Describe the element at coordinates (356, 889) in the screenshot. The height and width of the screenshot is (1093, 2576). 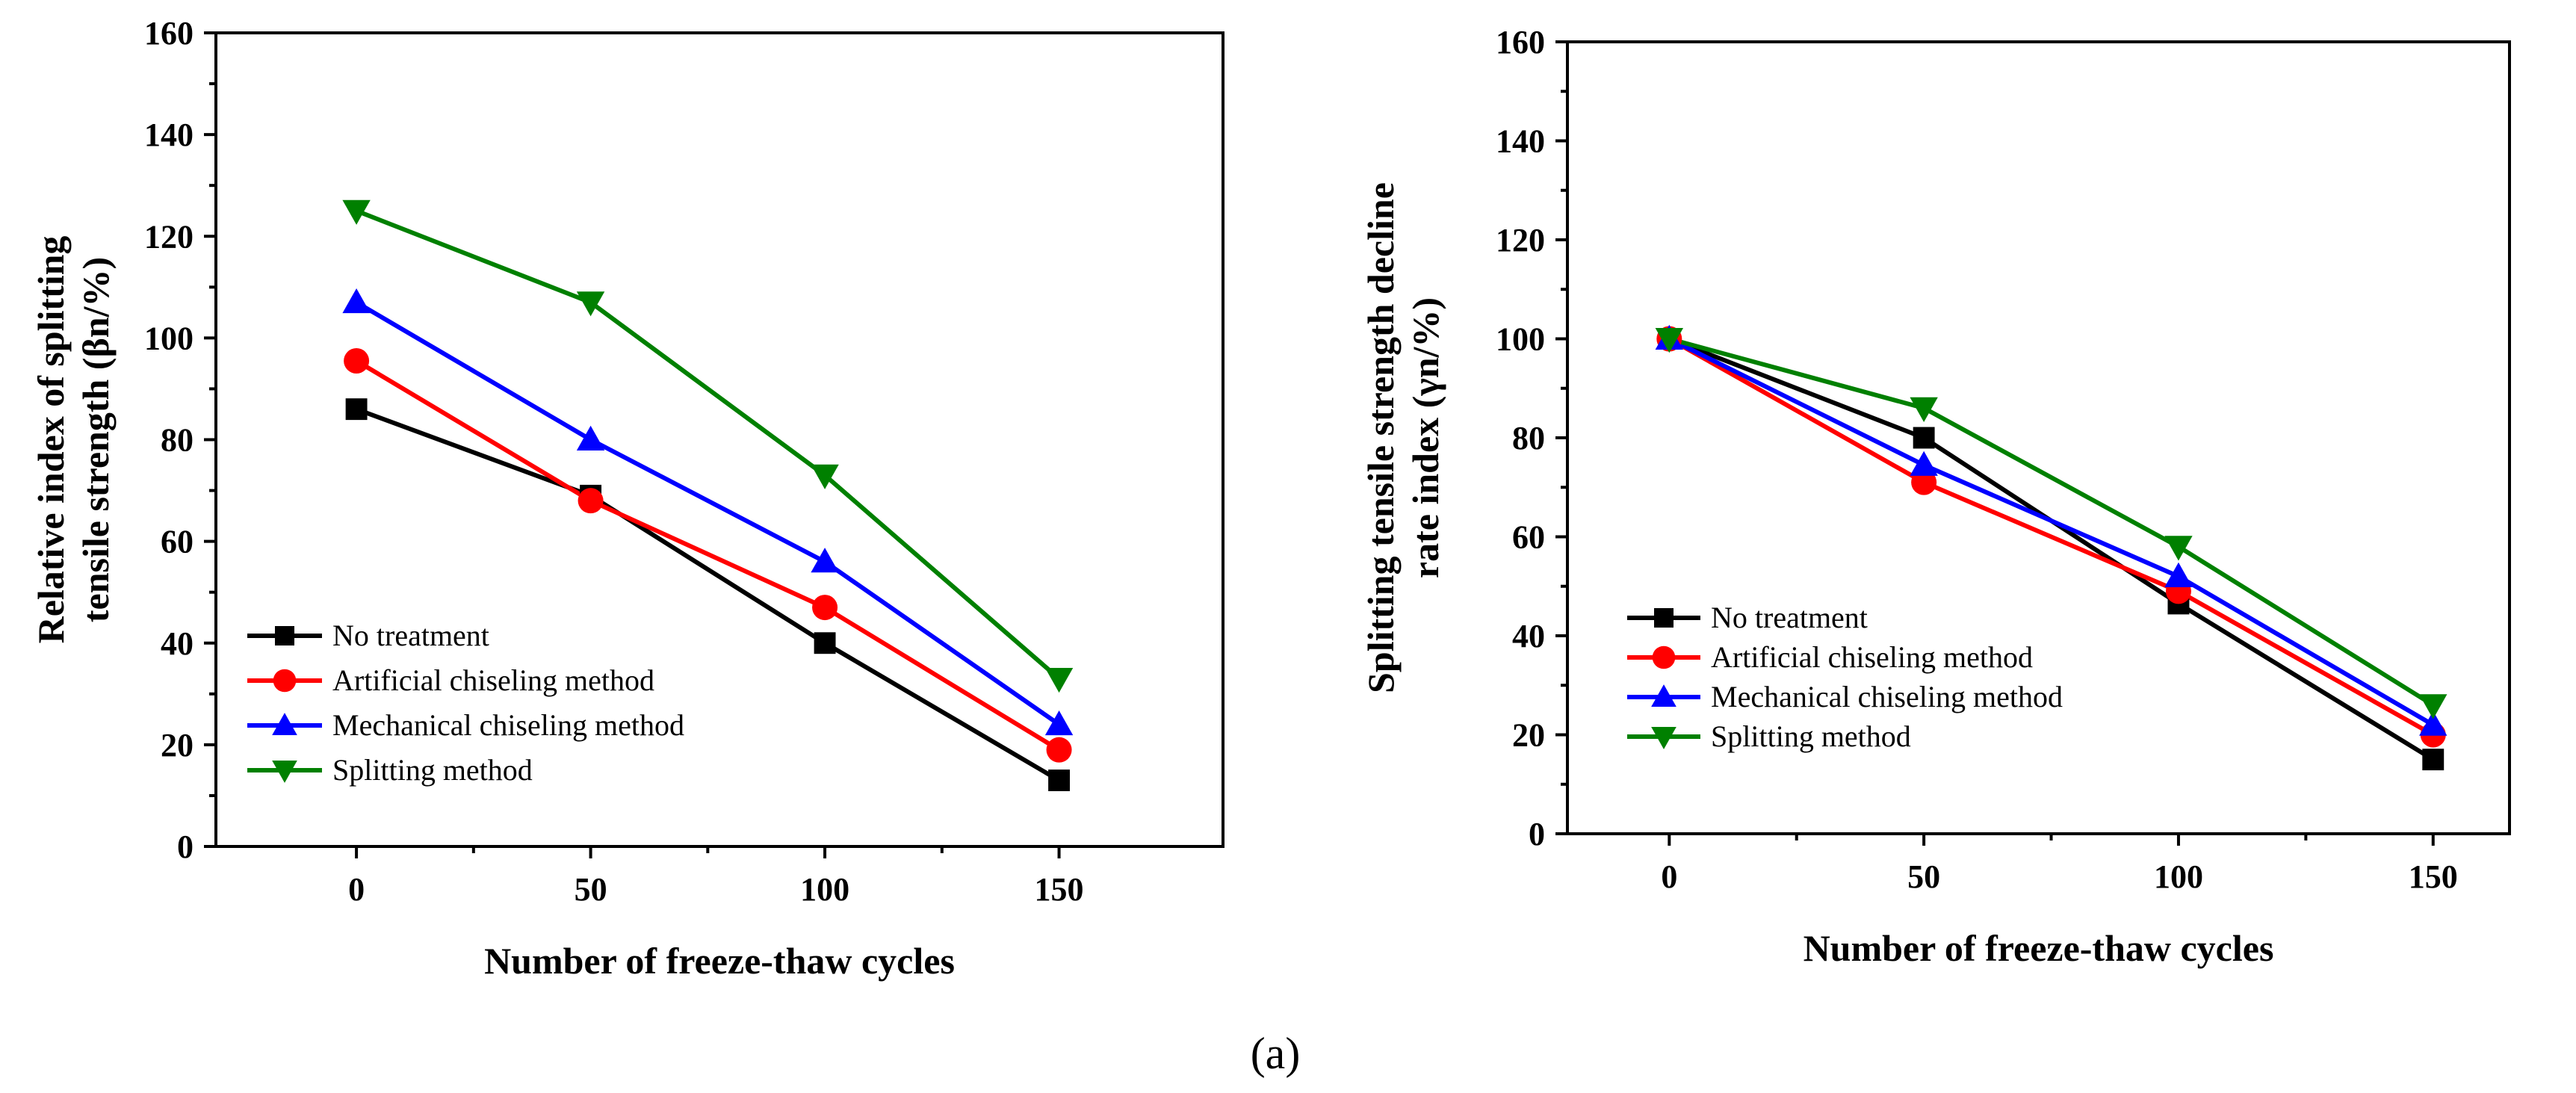
I see `chart1-x-tick-label: 0` at that location.